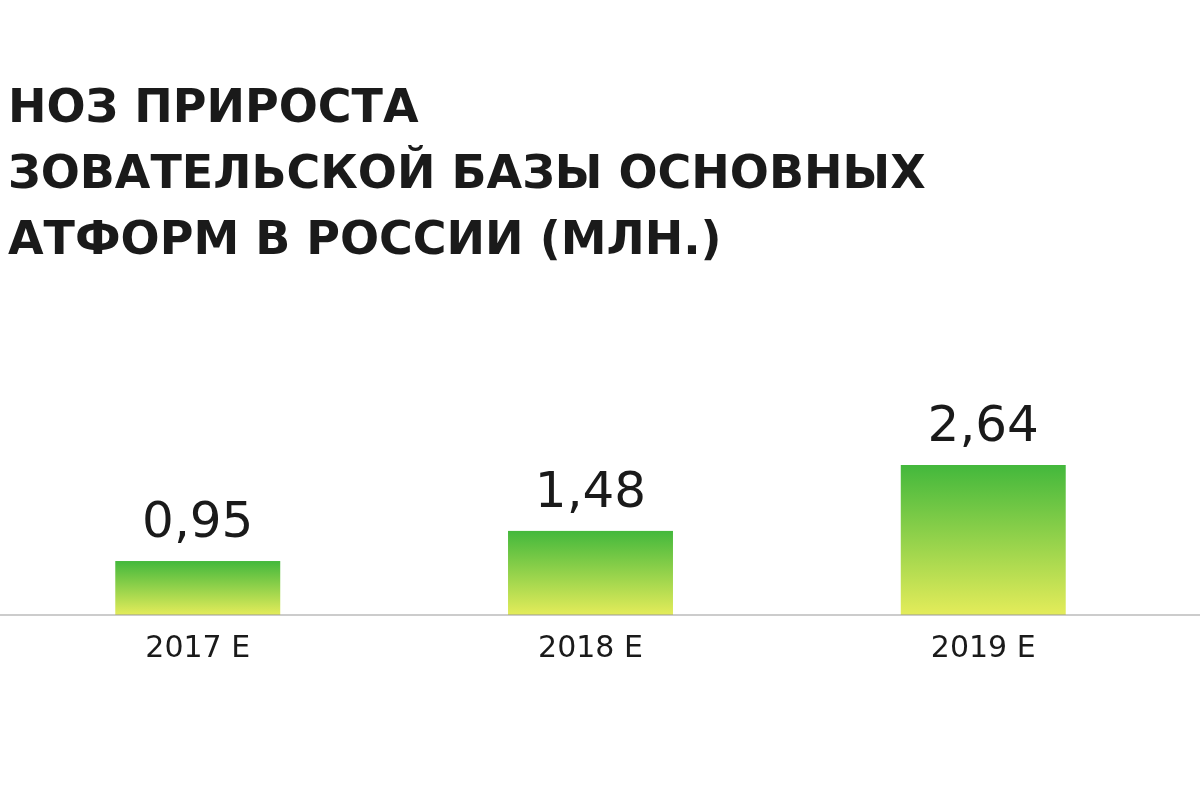 Image resolution: width=1200 pixels, height=800 pixels. What do you see at coordinates (198, 646) in the screenshot?
I see `x-tick-label: 2017 E` at bounding box center [198, 646].